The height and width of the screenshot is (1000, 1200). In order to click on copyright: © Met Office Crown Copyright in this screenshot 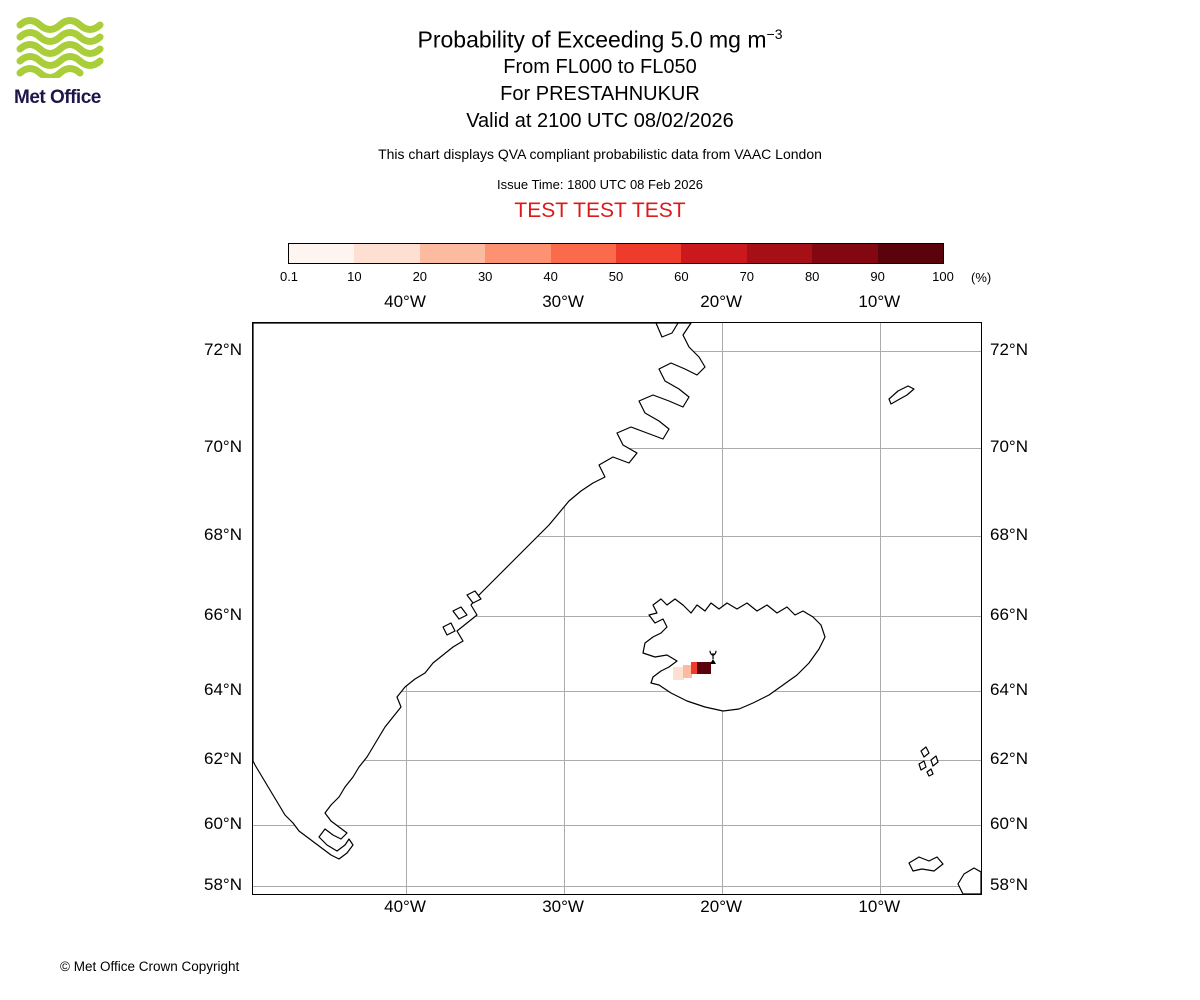, I will do `click(150, 966)`.